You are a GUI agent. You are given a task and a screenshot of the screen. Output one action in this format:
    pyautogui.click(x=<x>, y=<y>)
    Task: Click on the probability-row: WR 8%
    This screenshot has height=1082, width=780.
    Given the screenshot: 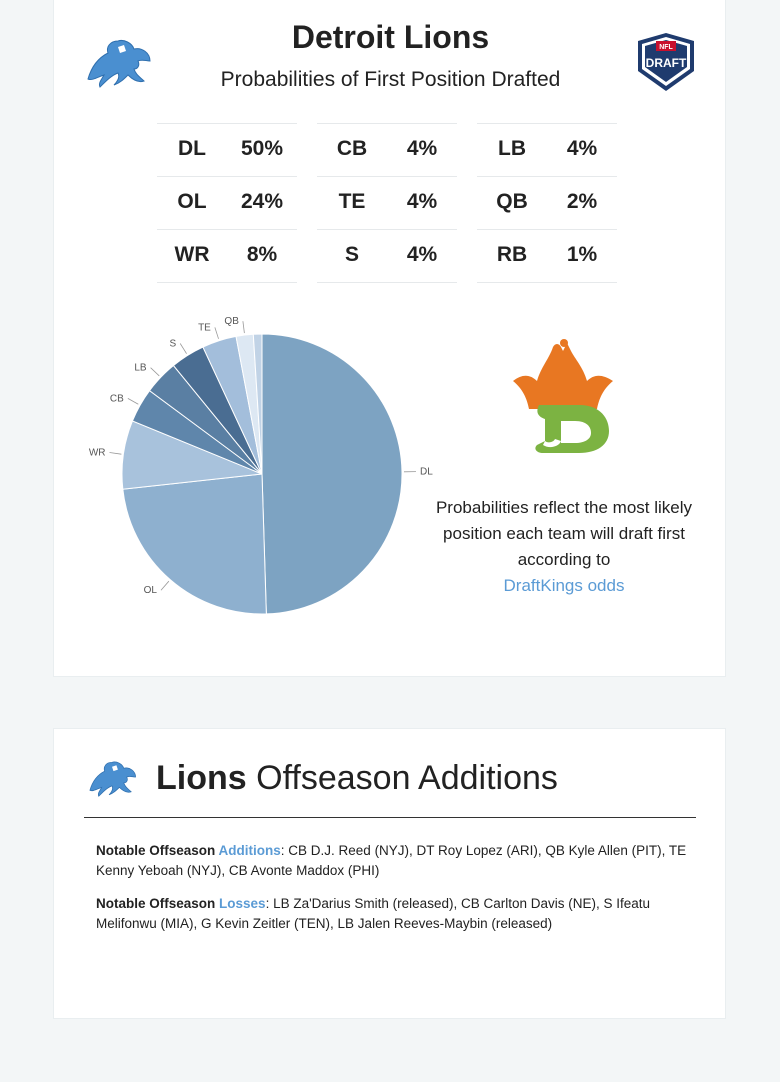 What is the action you would take?
    pyautogui.click(x=227, y=256)
    